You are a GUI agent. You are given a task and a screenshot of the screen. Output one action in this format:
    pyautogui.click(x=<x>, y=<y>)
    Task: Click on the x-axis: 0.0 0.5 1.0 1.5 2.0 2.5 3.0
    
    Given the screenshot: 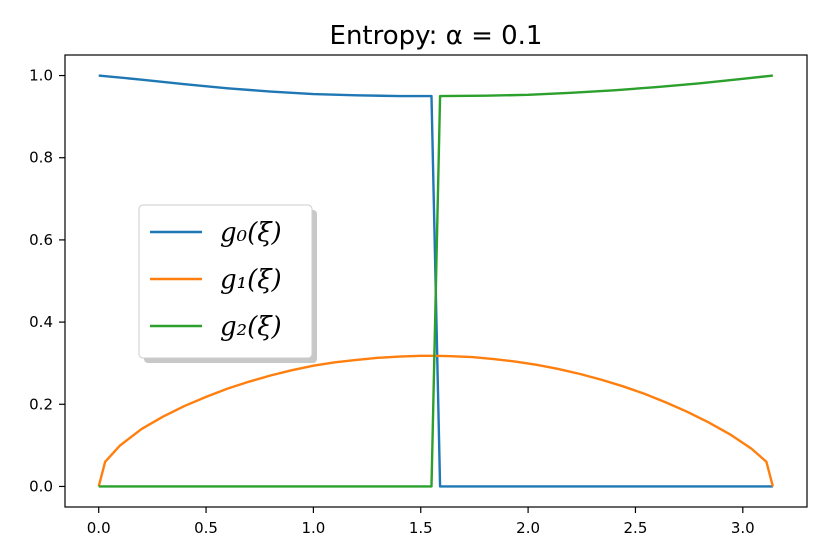 What is the action you would take?
    pyautogui.click(x=421, y=522)
    